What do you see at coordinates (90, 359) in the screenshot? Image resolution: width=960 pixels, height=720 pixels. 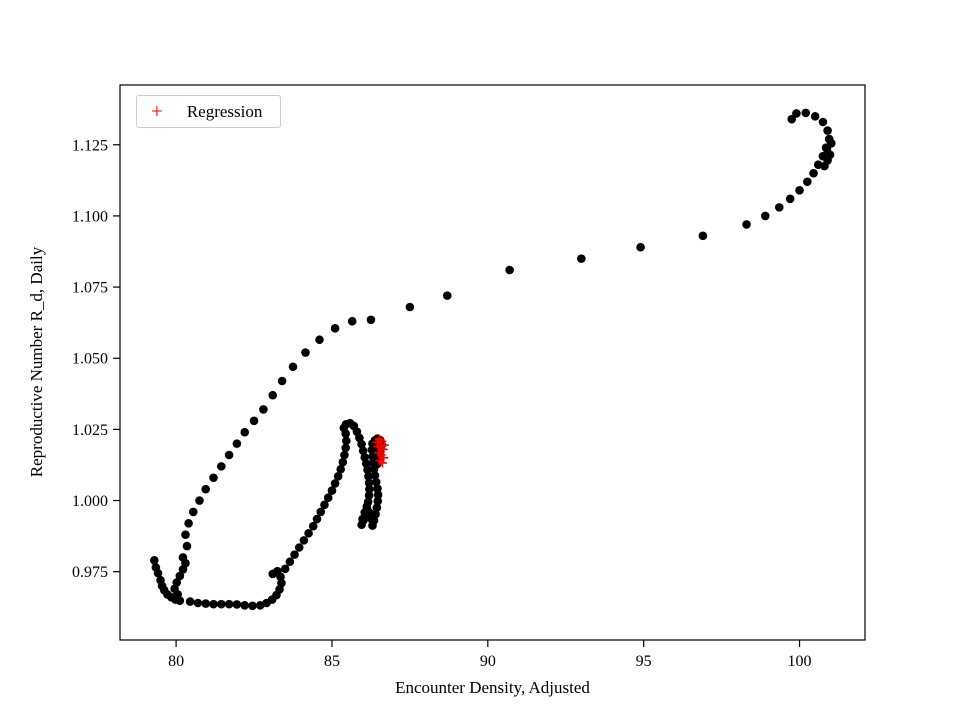 I see `y-tick-label: 1.050` at bounding box center [90, 359].